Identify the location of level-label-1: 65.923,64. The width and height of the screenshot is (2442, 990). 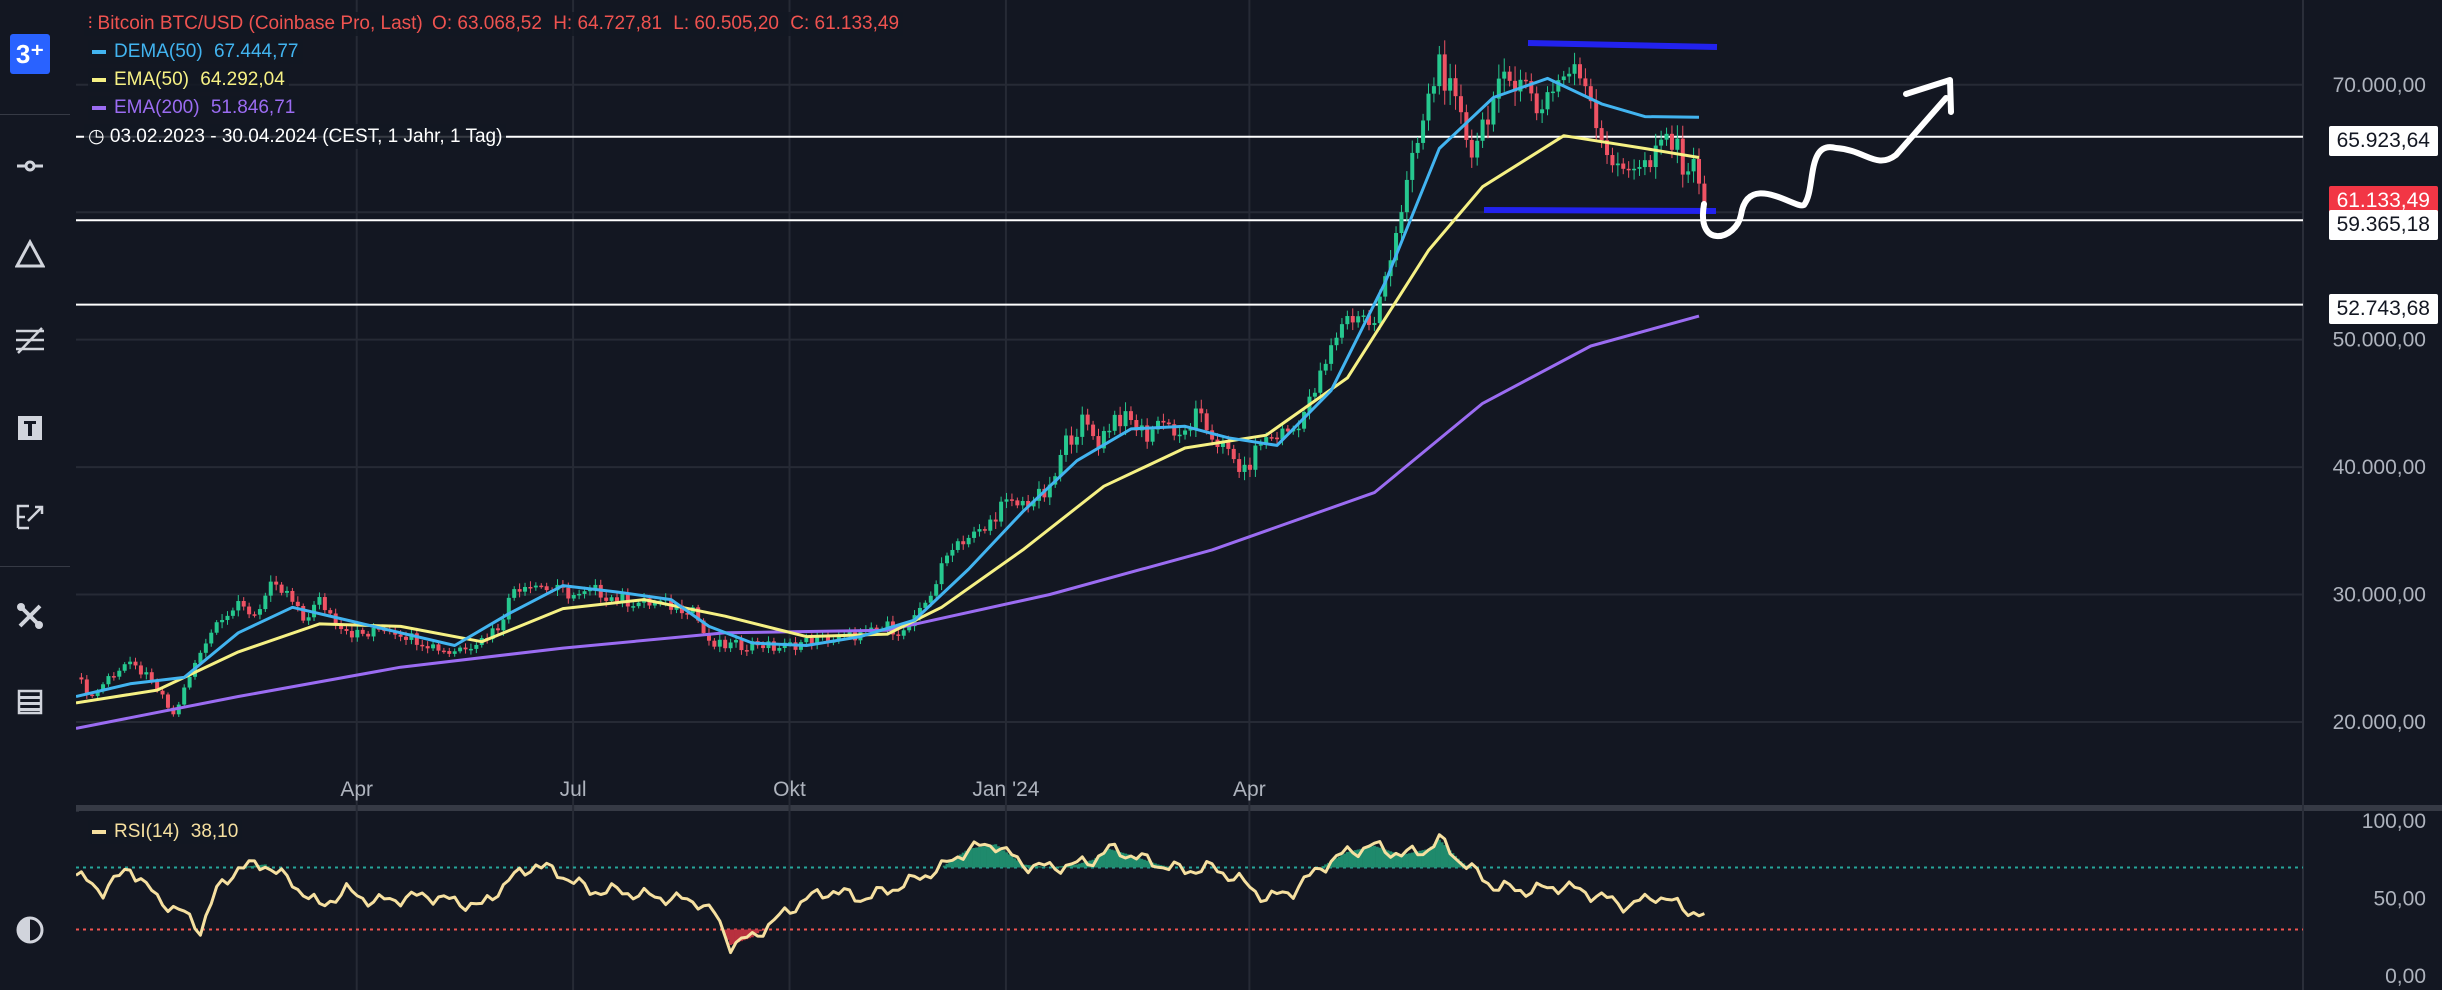
(2383, 141).